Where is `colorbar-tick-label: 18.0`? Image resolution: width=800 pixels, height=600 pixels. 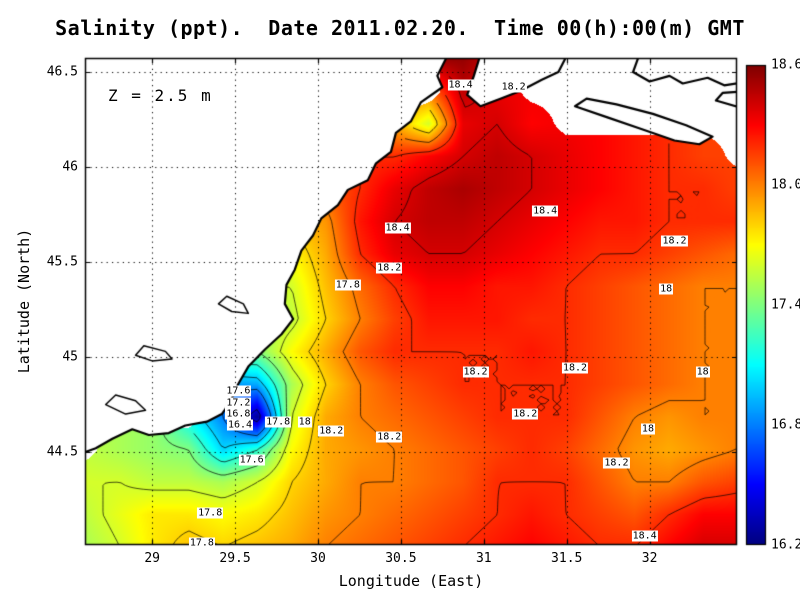 colorbar-tick-label: 18.0 is located at coordinates (785, 185).